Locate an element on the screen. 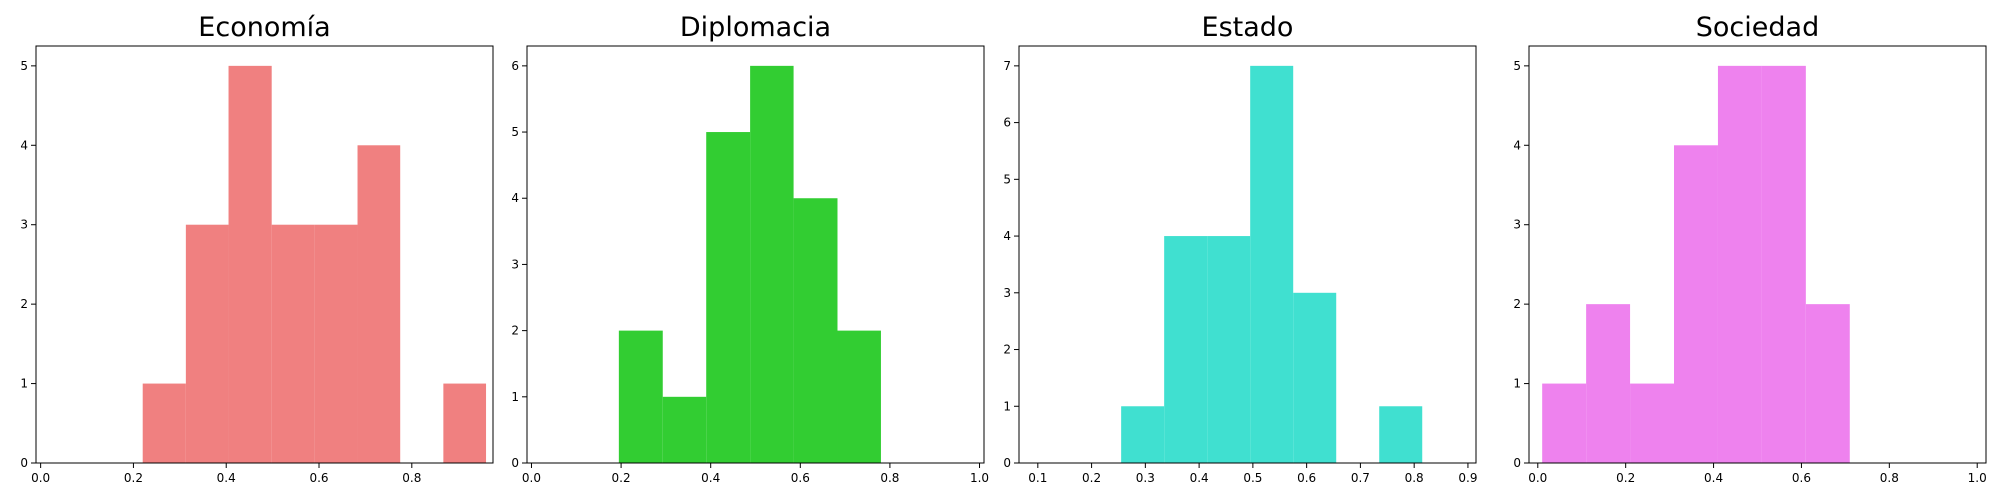  y-tick-label: 7 is located at coordinates (1007, 66).